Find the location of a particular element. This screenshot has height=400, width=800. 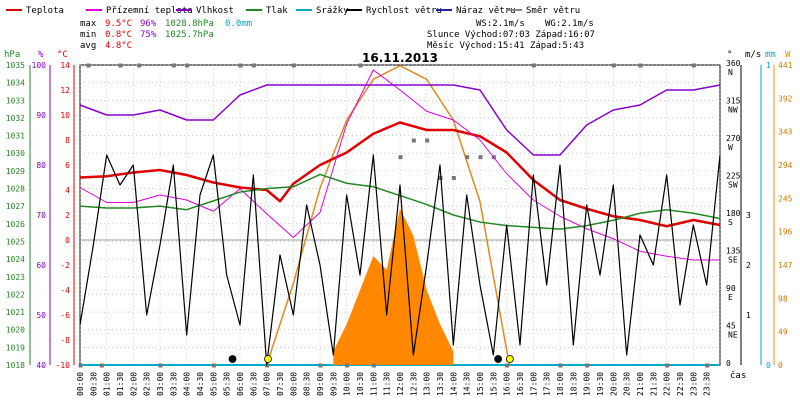

x-tick-label: 06:00 is located at coordinates (240, 384).